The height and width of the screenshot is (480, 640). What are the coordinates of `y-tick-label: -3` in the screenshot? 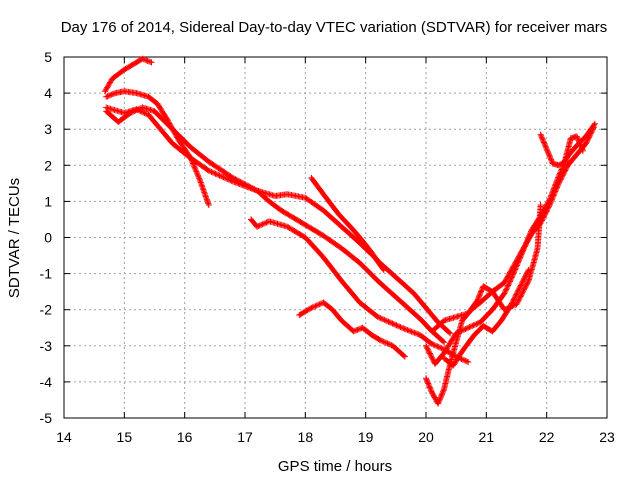 It's located at (46, 346).